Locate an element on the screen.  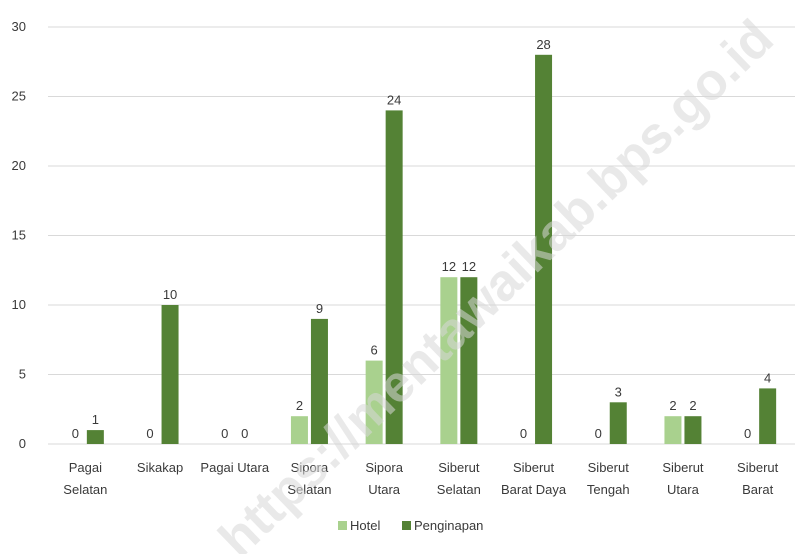
y-tick-label: 5 is located at coordinates (22, 374).